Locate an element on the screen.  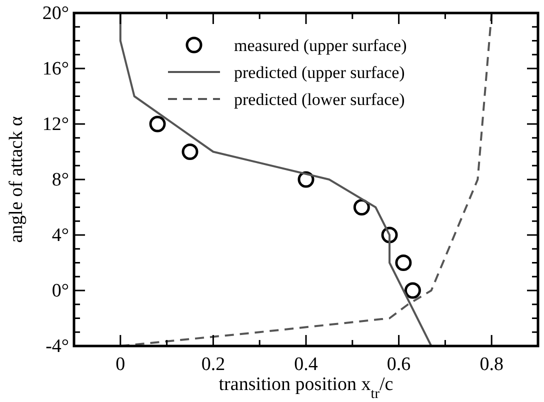
x-tick-label: 0.4 is located at coordinates (306, 364).